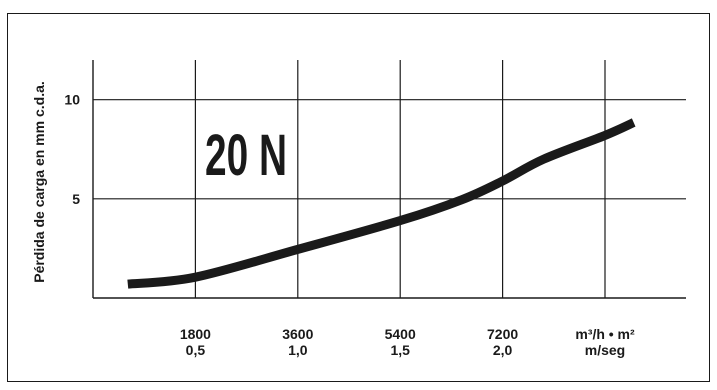 This screenshot has width=717, height=390. What do you see at coordinates (39, 182) in the screenshot?
I see `y-axis-label: Pérdida de carga en mm c.d.a.` at bounding box center [39, 182].